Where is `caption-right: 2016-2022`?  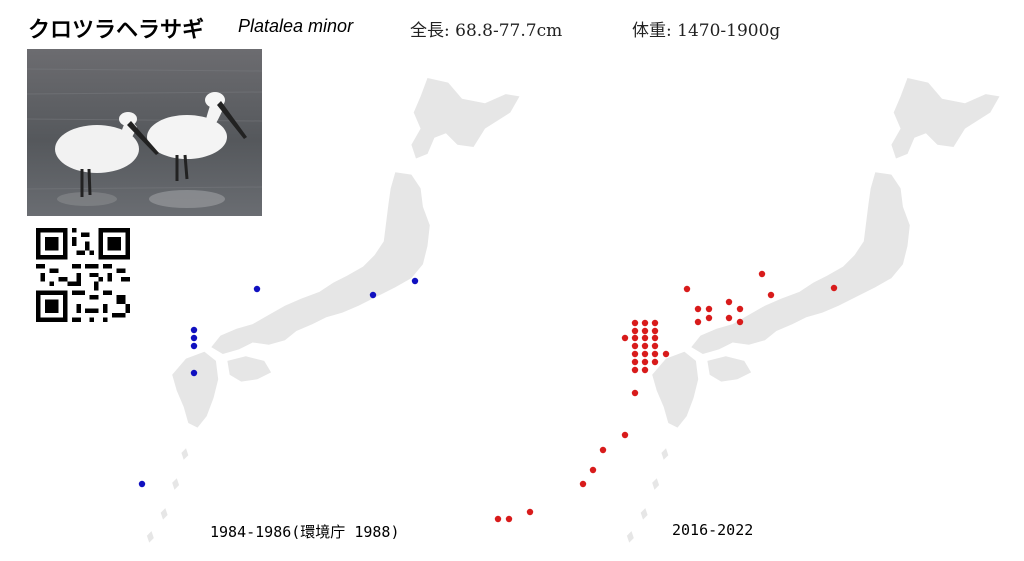 caption-right: 2016-2022 is located at coordinates (713, 530).